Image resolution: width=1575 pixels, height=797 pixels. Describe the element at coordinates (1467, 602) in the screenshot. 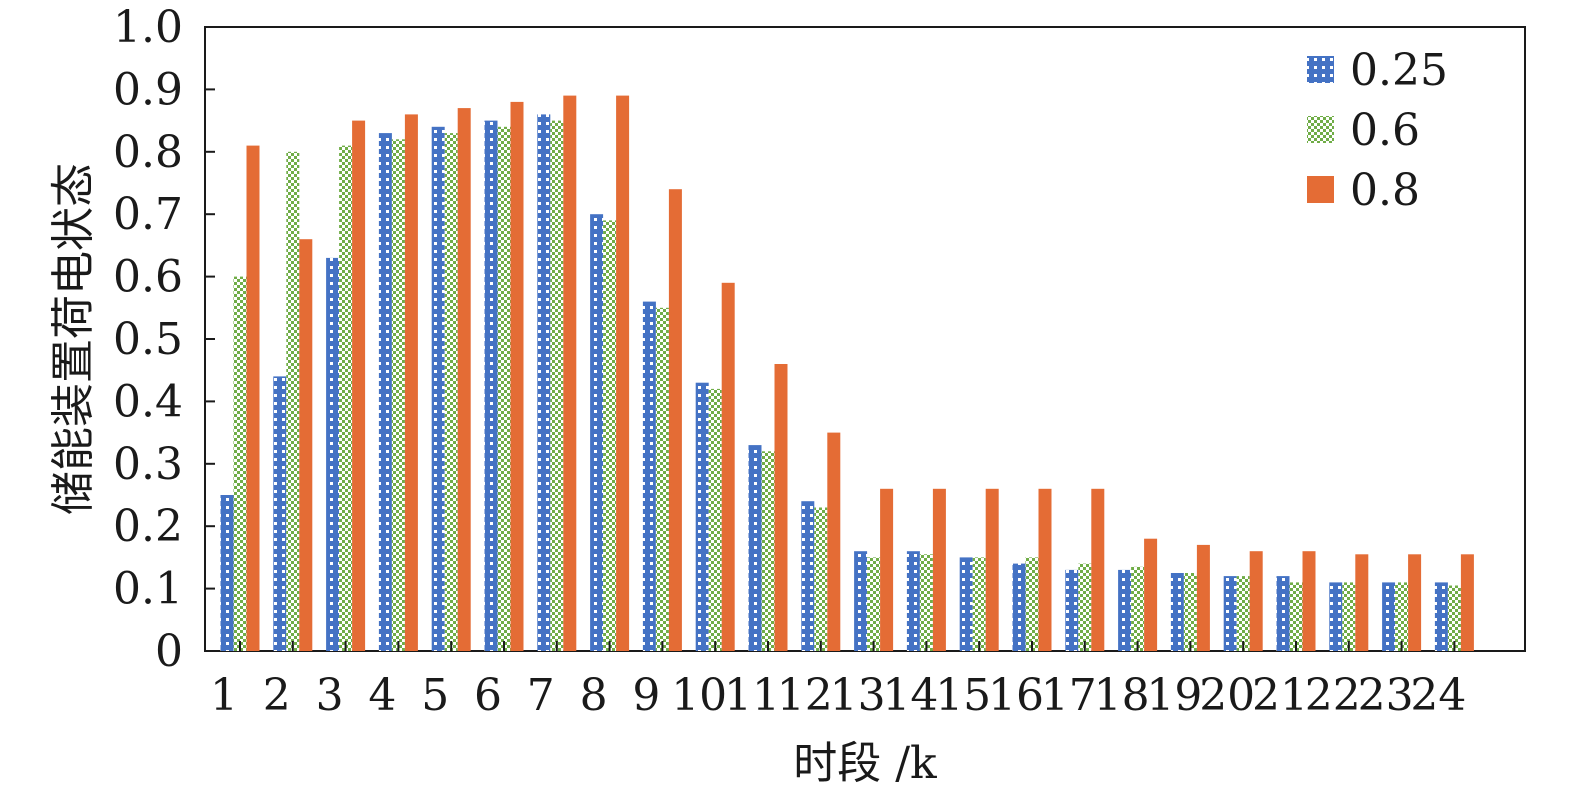

I see `bar-series-0.8-period-24` at that location.